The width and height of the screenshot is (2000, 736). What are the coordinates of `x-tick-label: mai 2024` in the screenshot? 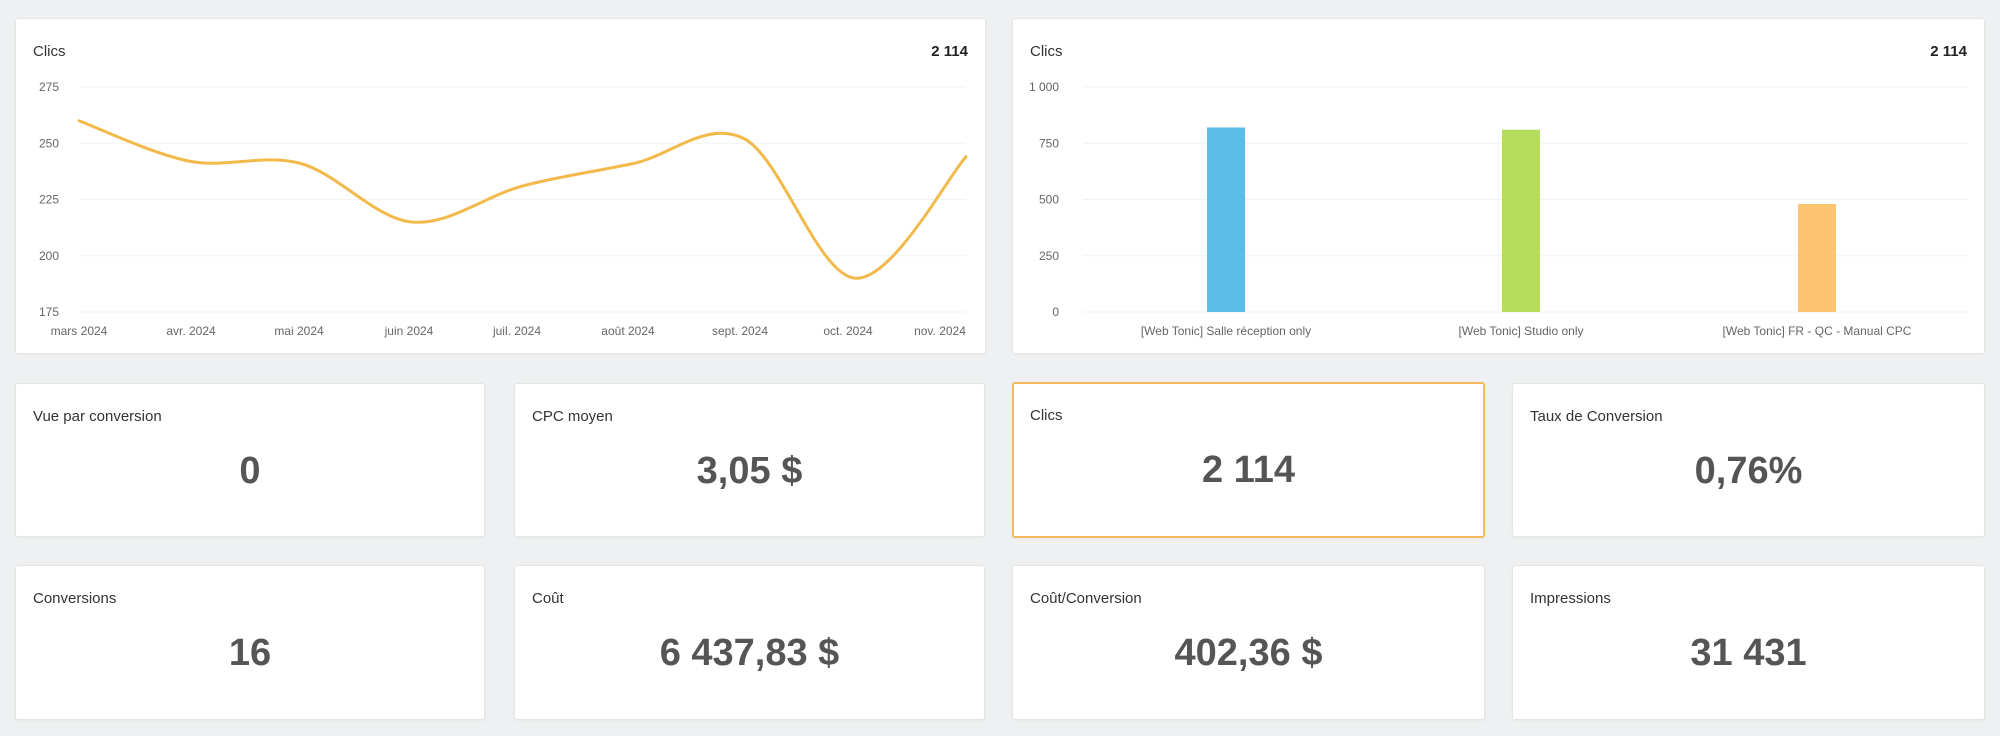 It's located at (299, 331).